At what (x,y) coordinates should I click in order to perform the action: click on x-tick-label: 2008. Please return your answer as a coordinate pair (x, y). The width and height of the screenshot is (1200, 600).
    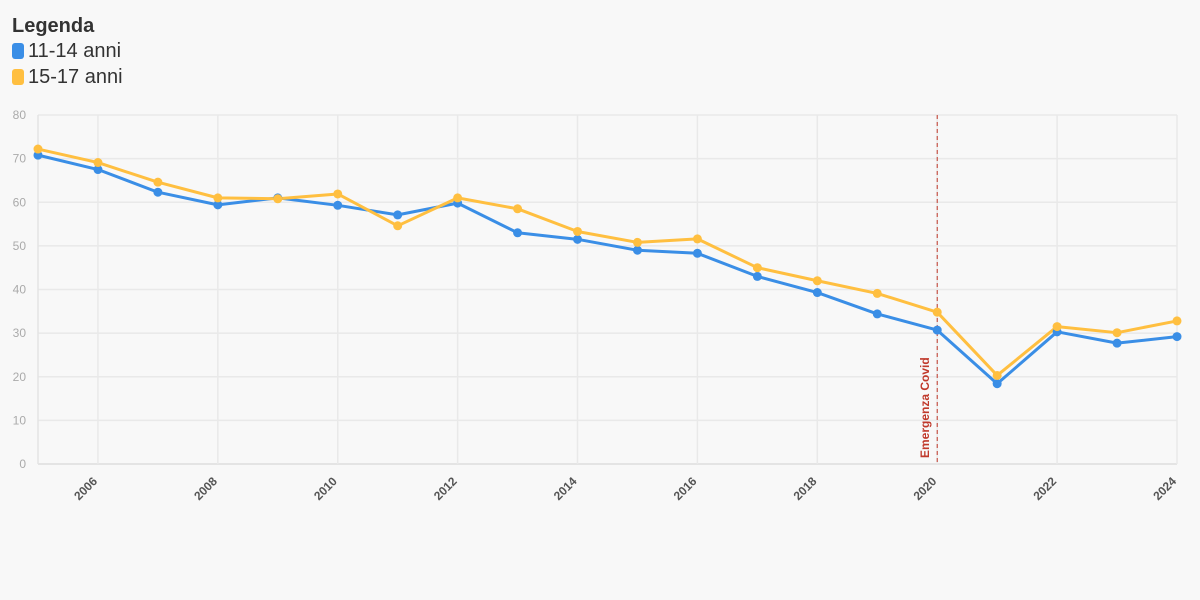
    Looking at the image, I should click on (205, 488).